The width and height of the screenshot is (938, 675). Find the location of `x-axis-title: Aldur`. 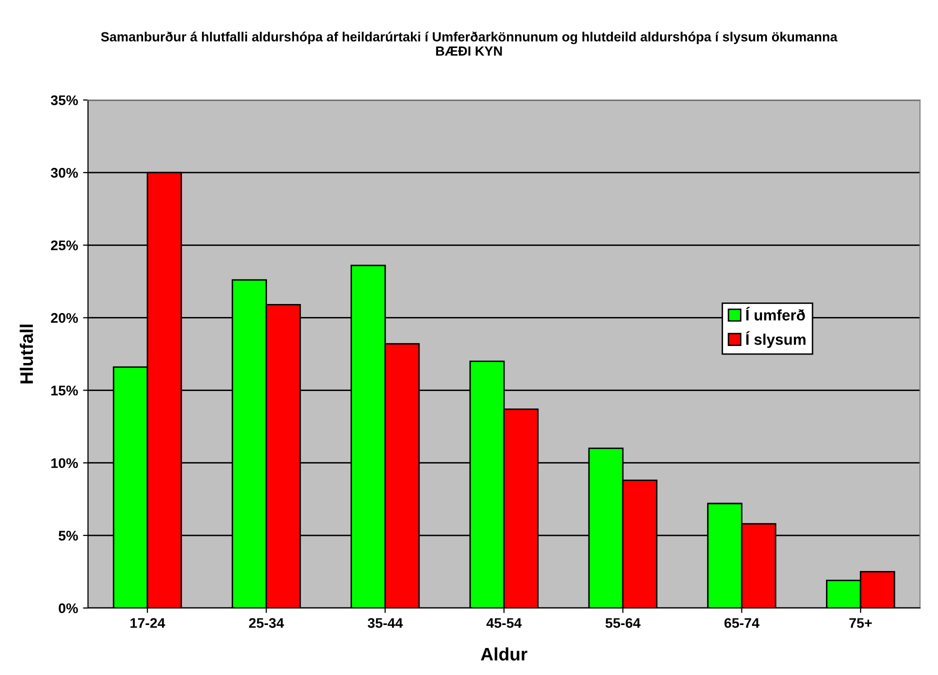

x-axis-title: Aldur is located at coordinates (504, 654).